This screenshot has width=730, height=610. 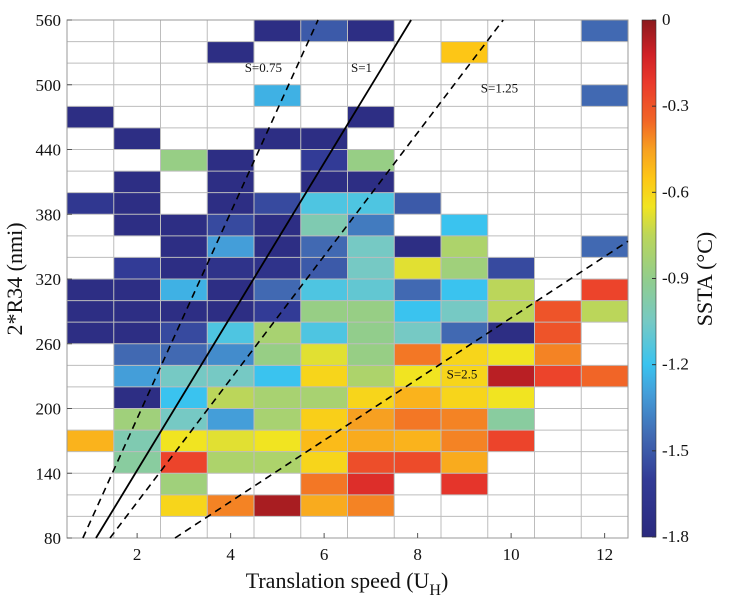 What do you see at coordinates (137, 554) in the screenshot?
I see `x-tick-label: 2` at bounding box center [137, 554].